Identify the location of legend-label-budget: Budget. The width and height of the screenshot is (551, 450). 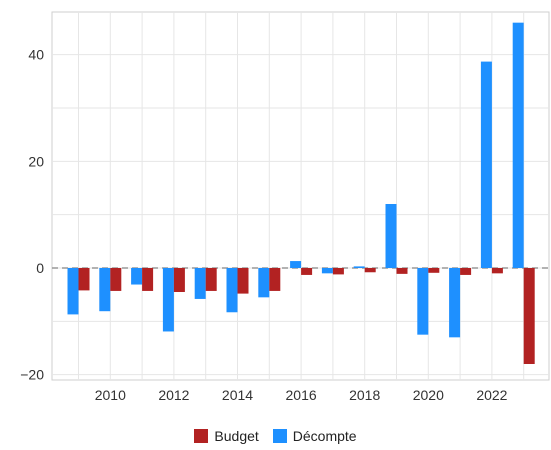
(236, 436).